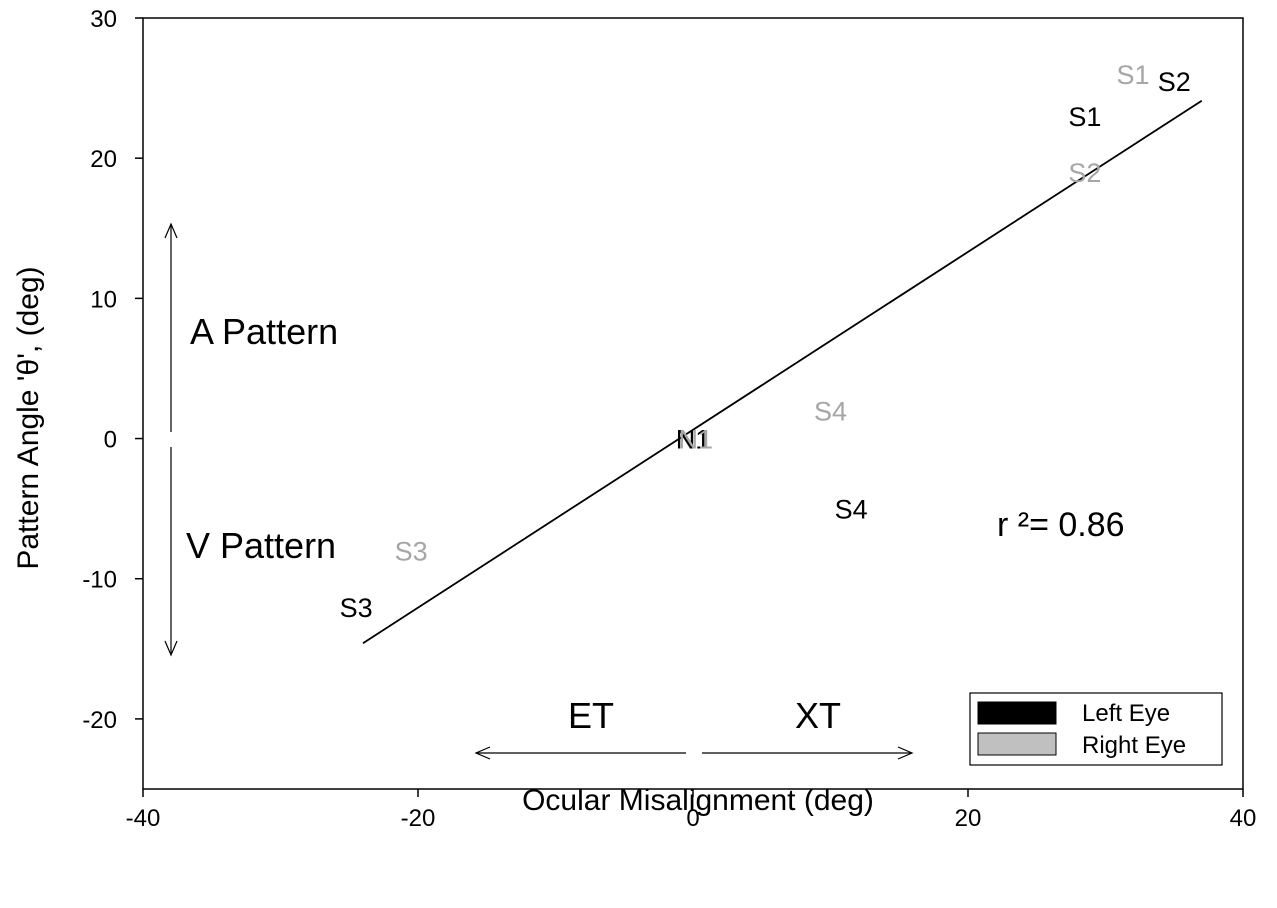 The height and width of the screenshot is (908, 1277). What do you see at coordinates (103, 159) in the screenshot?
I see `y-tick-label: 20` at bounding box center [103, 159].